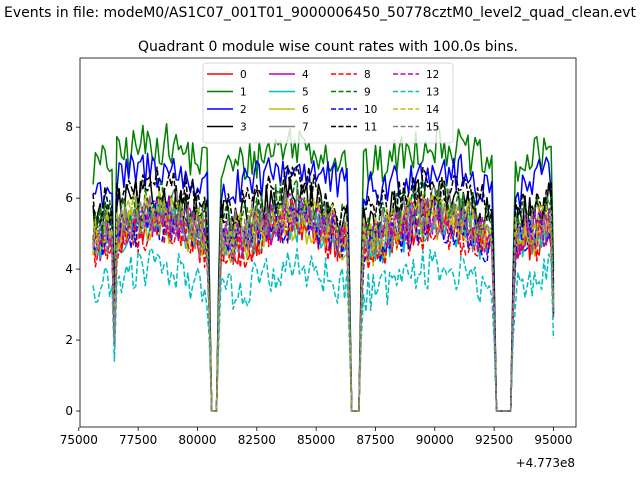  Describe the element at coordinates (305, 110) in the screenshot. I see `legend-label-6: 6` at that location.